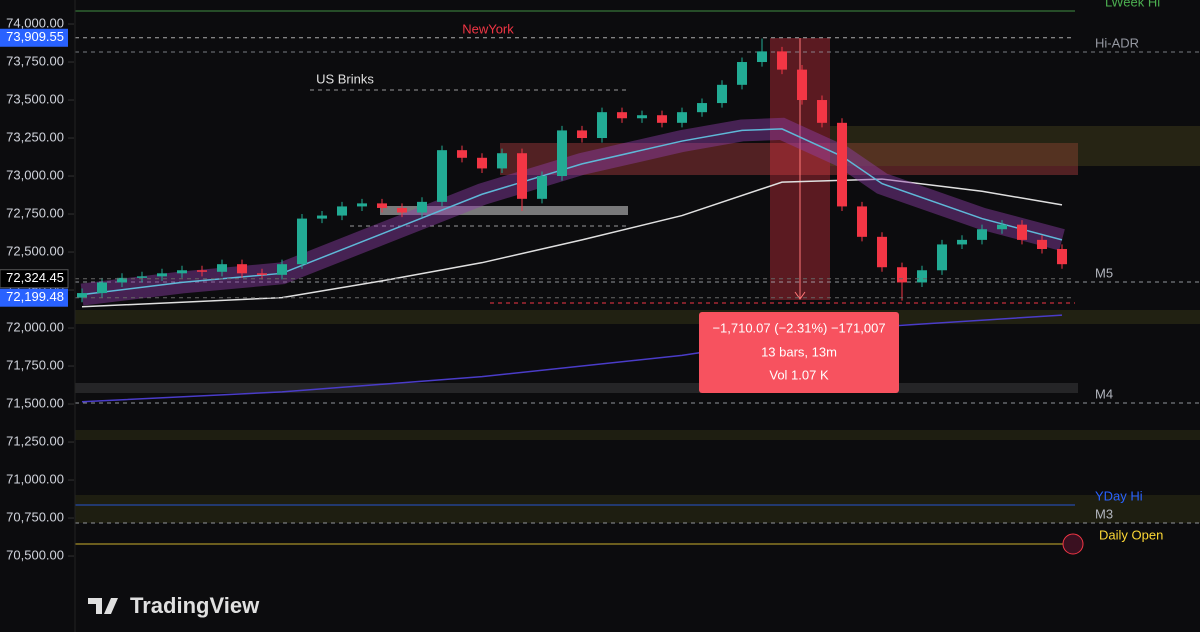 Image resolution: width=1200 pixels, height=632 pixels. Describe the element at coordinates (1104, 272) in the screenshot. I see `level-label: M5` at that location.